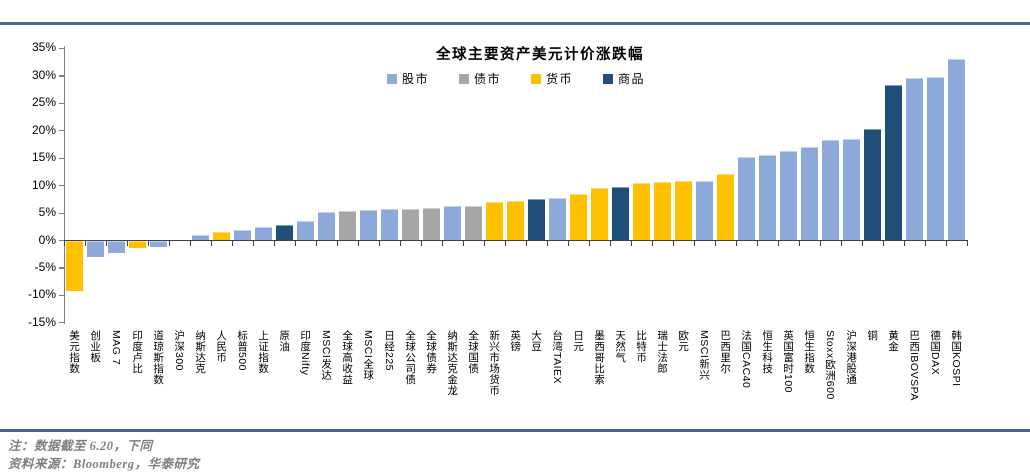 Image resolution: width=1030 pixels, height=476 pixels. What do you see at coordinates (578, 341) in the screenshot?
I see `x-label-24: 日元` at bounding box center [578, 341].